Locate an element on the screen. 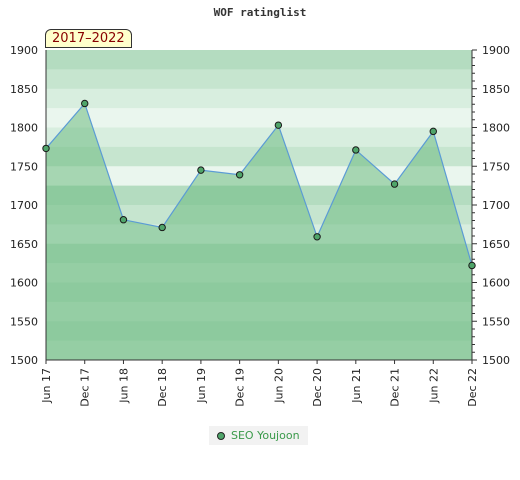 This screenshot has width=520, height=480. x-tick-label: Jun 18 is located at coordinates (123, 386).